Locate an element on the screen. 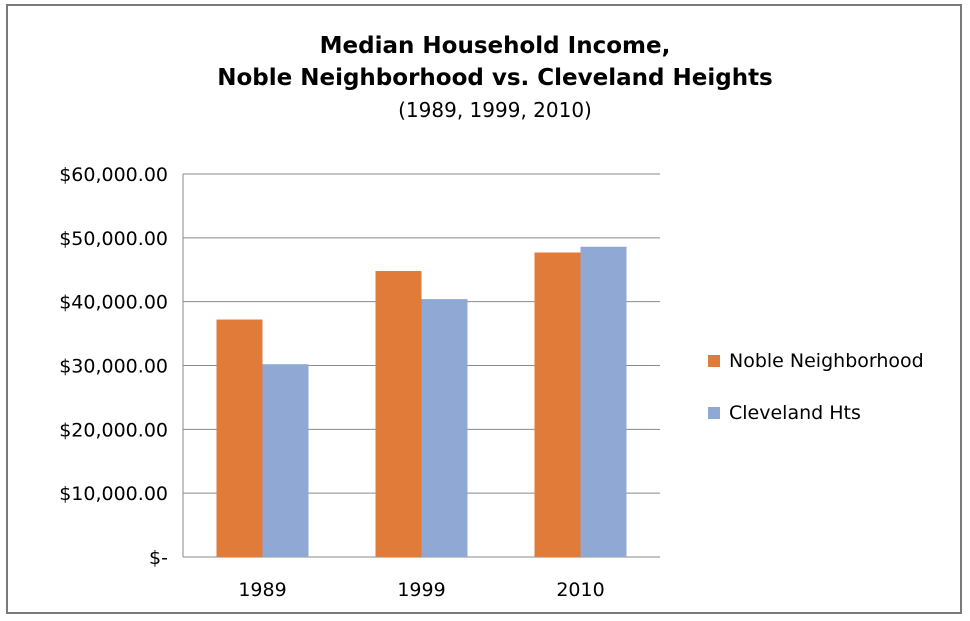  legend-item-noble: Noble Neighborhood is located at coordinates (816, 361).